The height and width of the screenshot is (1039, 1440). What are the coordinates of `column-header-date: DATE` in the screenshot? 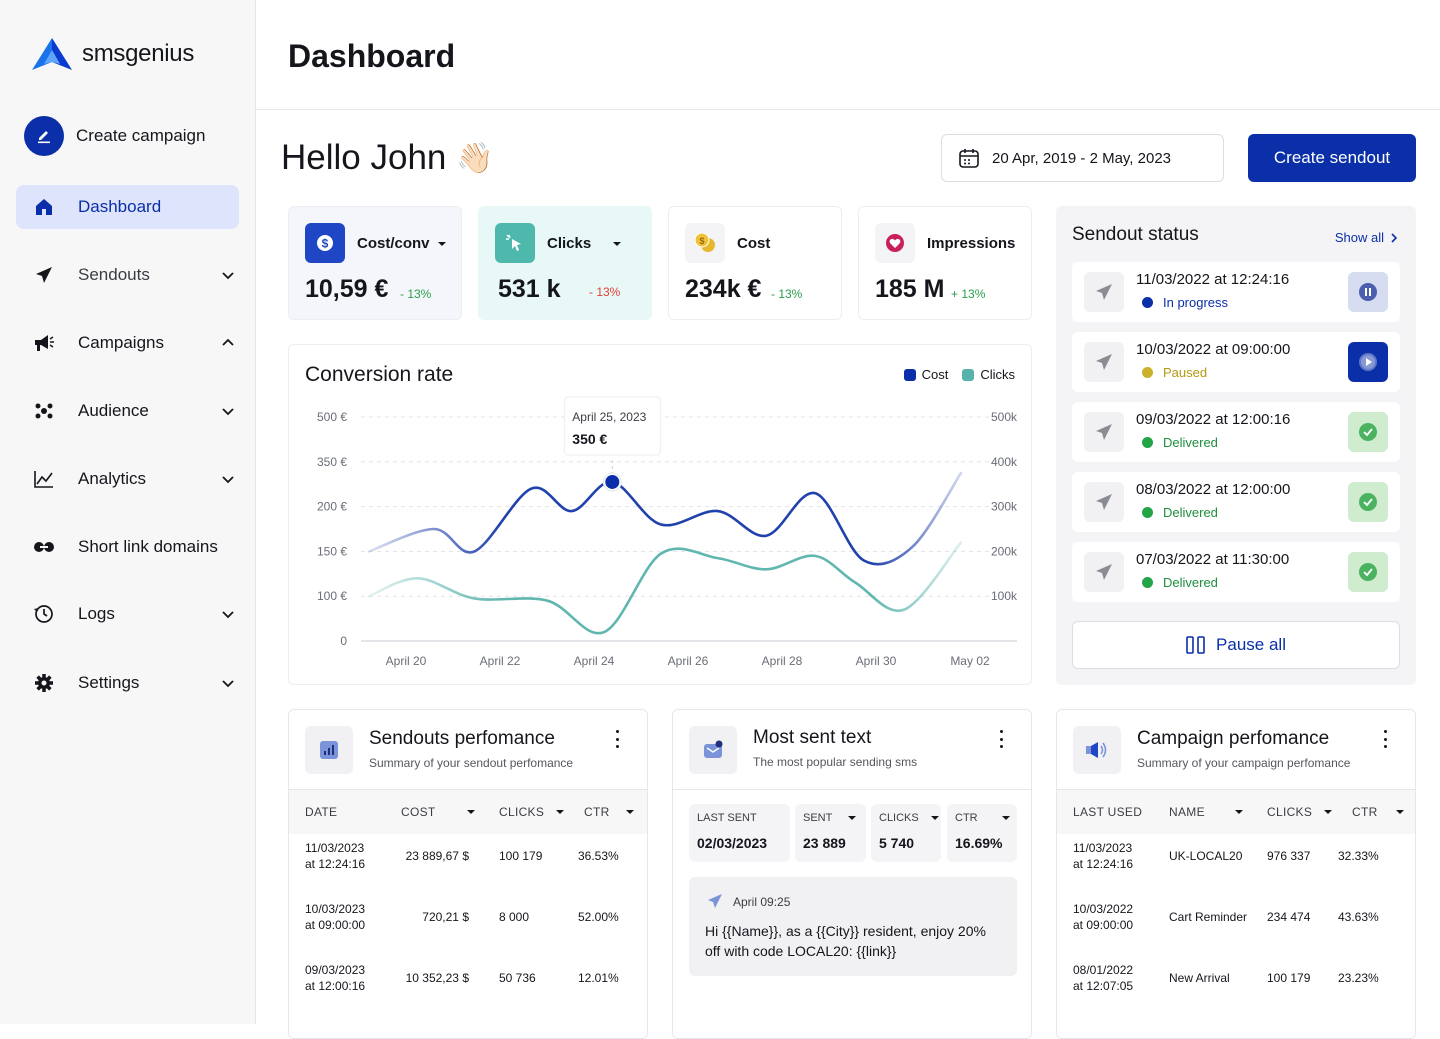 It's located at (321, 812).